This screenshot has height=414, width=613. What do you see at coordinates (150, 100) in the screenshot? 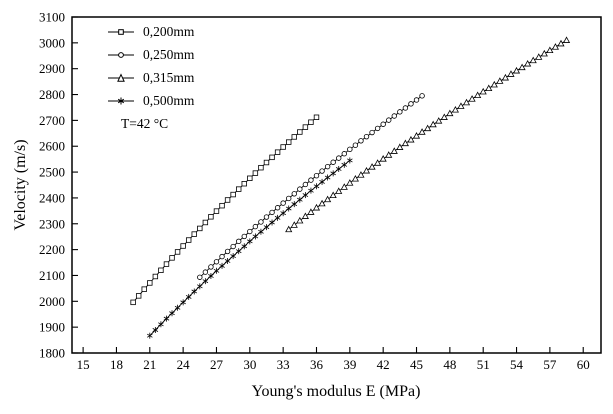
I see `legend-item-0500mm: 0,500mm` at bounding box center [150, 100].